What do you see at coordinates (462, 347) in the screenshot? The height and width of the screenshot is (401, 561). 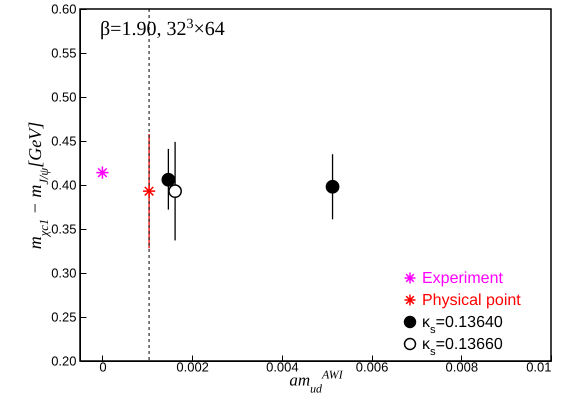 I see `legend-label: κ$_{s}$=0.13660` at bounding box center [462, 347].